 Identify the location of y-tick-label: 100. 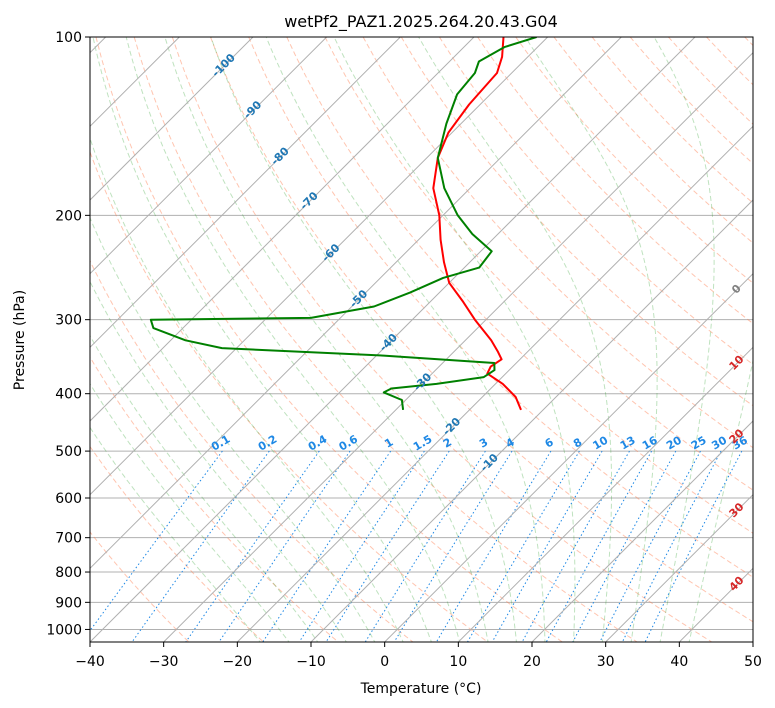
(68, 38).